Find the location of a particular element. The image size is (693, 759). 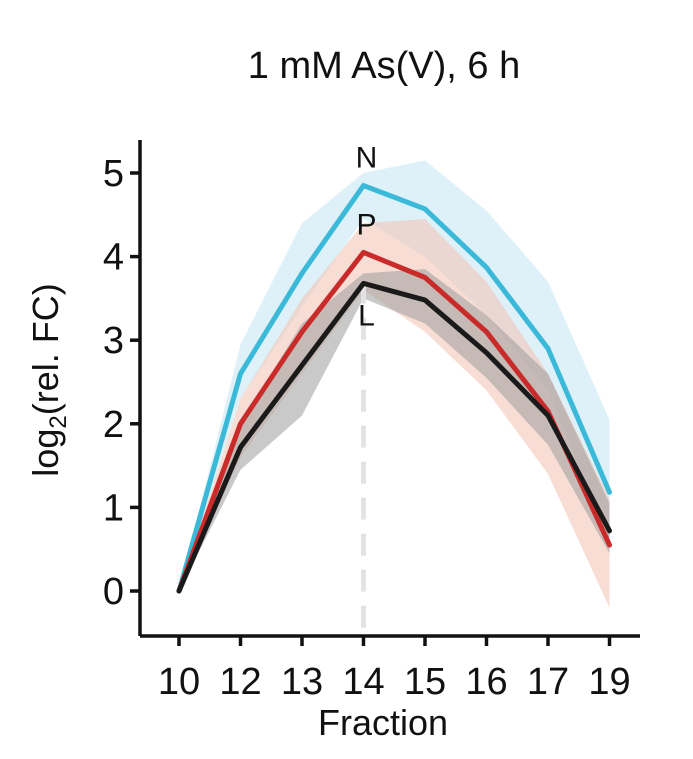

x-tick-label: 16 is located at coordinates (486, 682).